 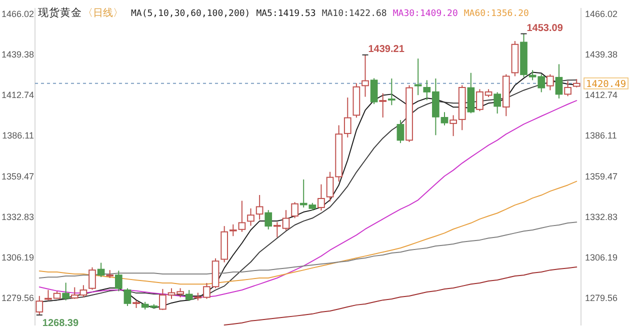 I want to click on annotation: 1453.09, so click(x=545, y=28).